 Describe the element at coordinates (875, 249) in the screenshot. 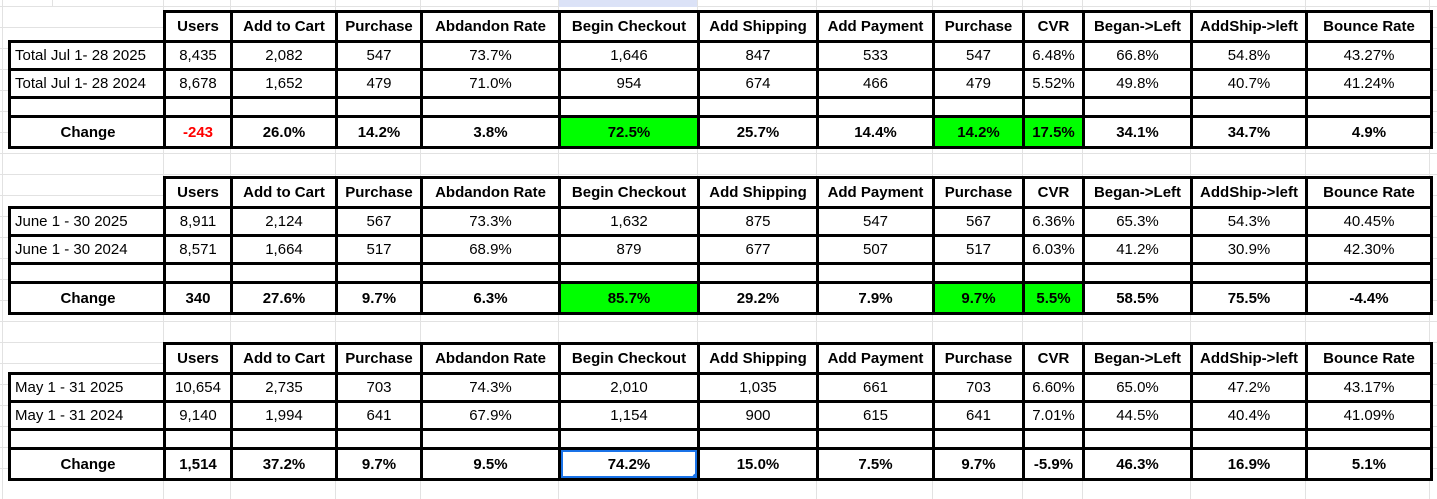

I see `data-cell: 507` at that location.